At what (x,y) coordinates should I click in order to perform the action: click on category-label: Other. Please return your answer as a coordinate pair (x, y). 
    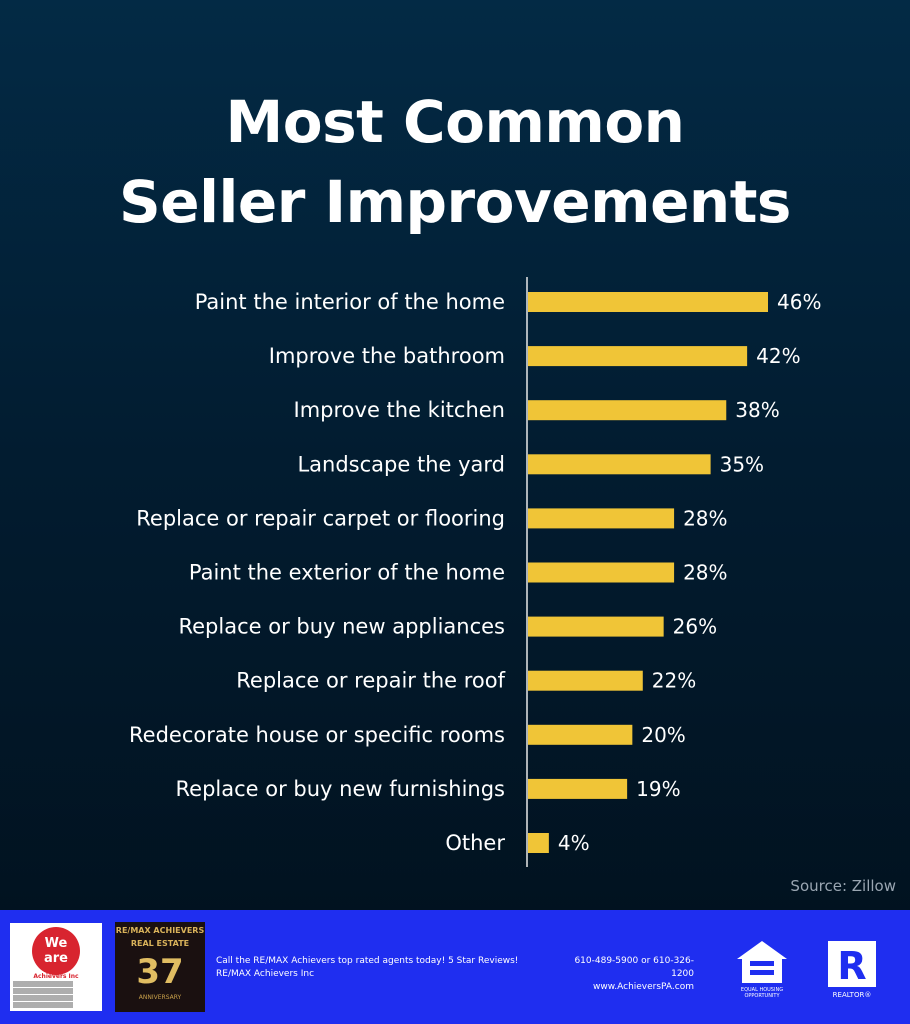
    Looking at the image, I should click on (475, 843).